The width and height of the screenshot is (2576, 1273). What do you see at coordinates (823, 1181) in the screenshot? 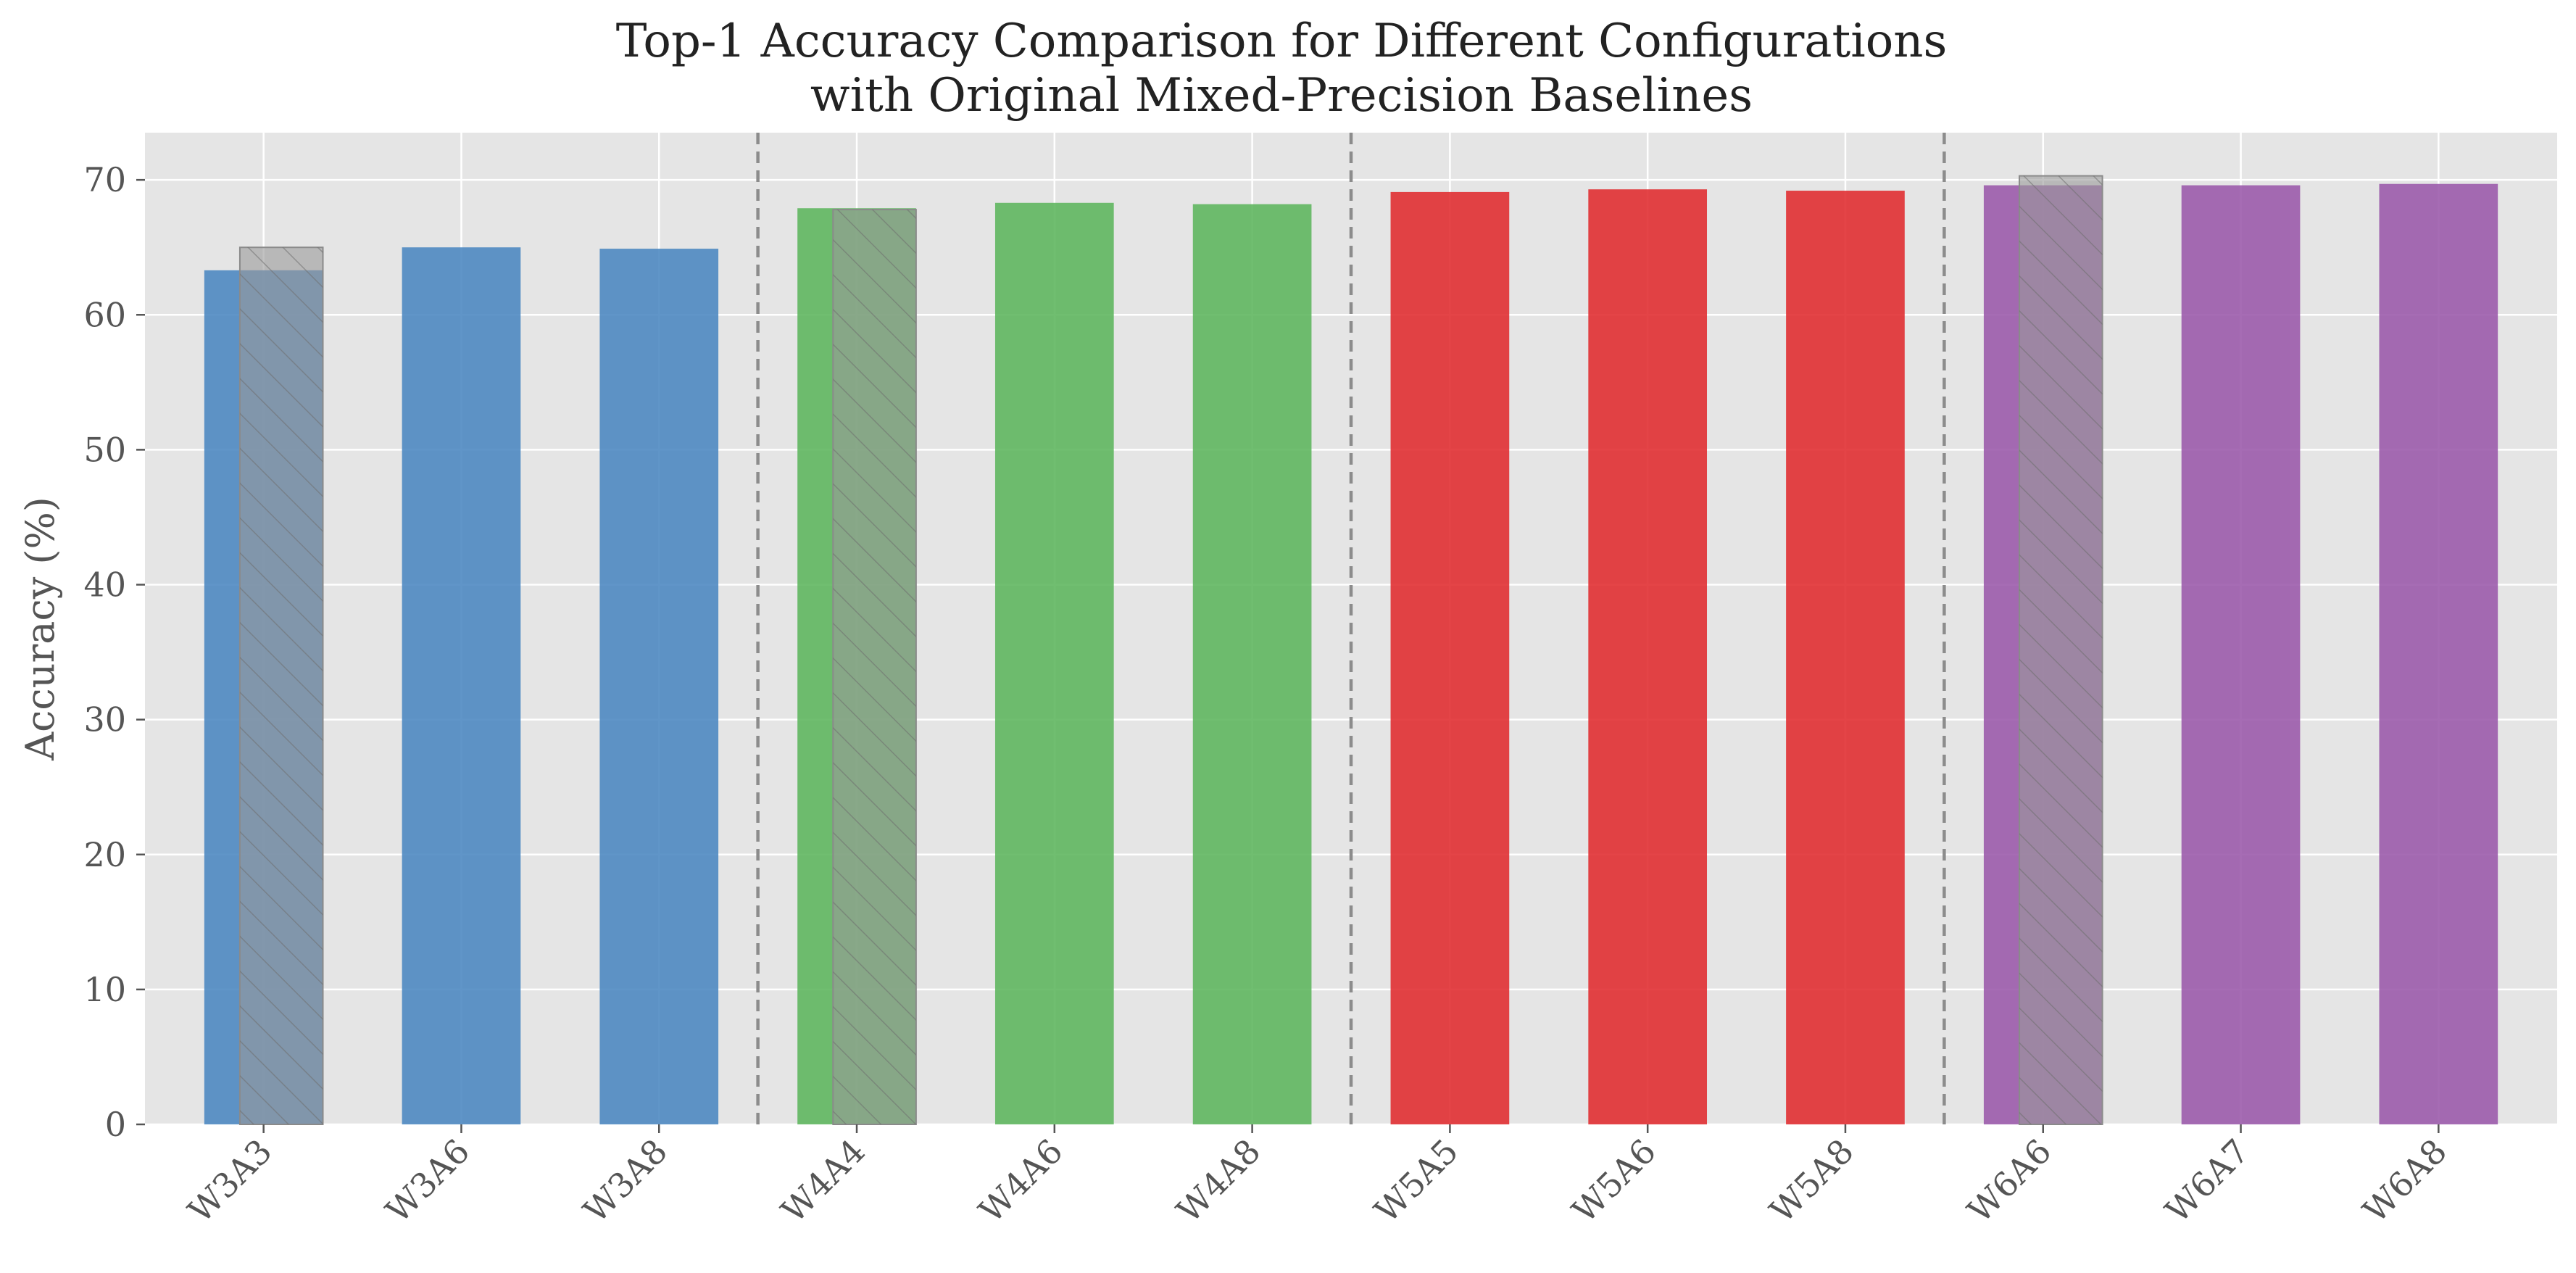
I see `x-tick-label: W4A4` at bounding box center [823, 1181].